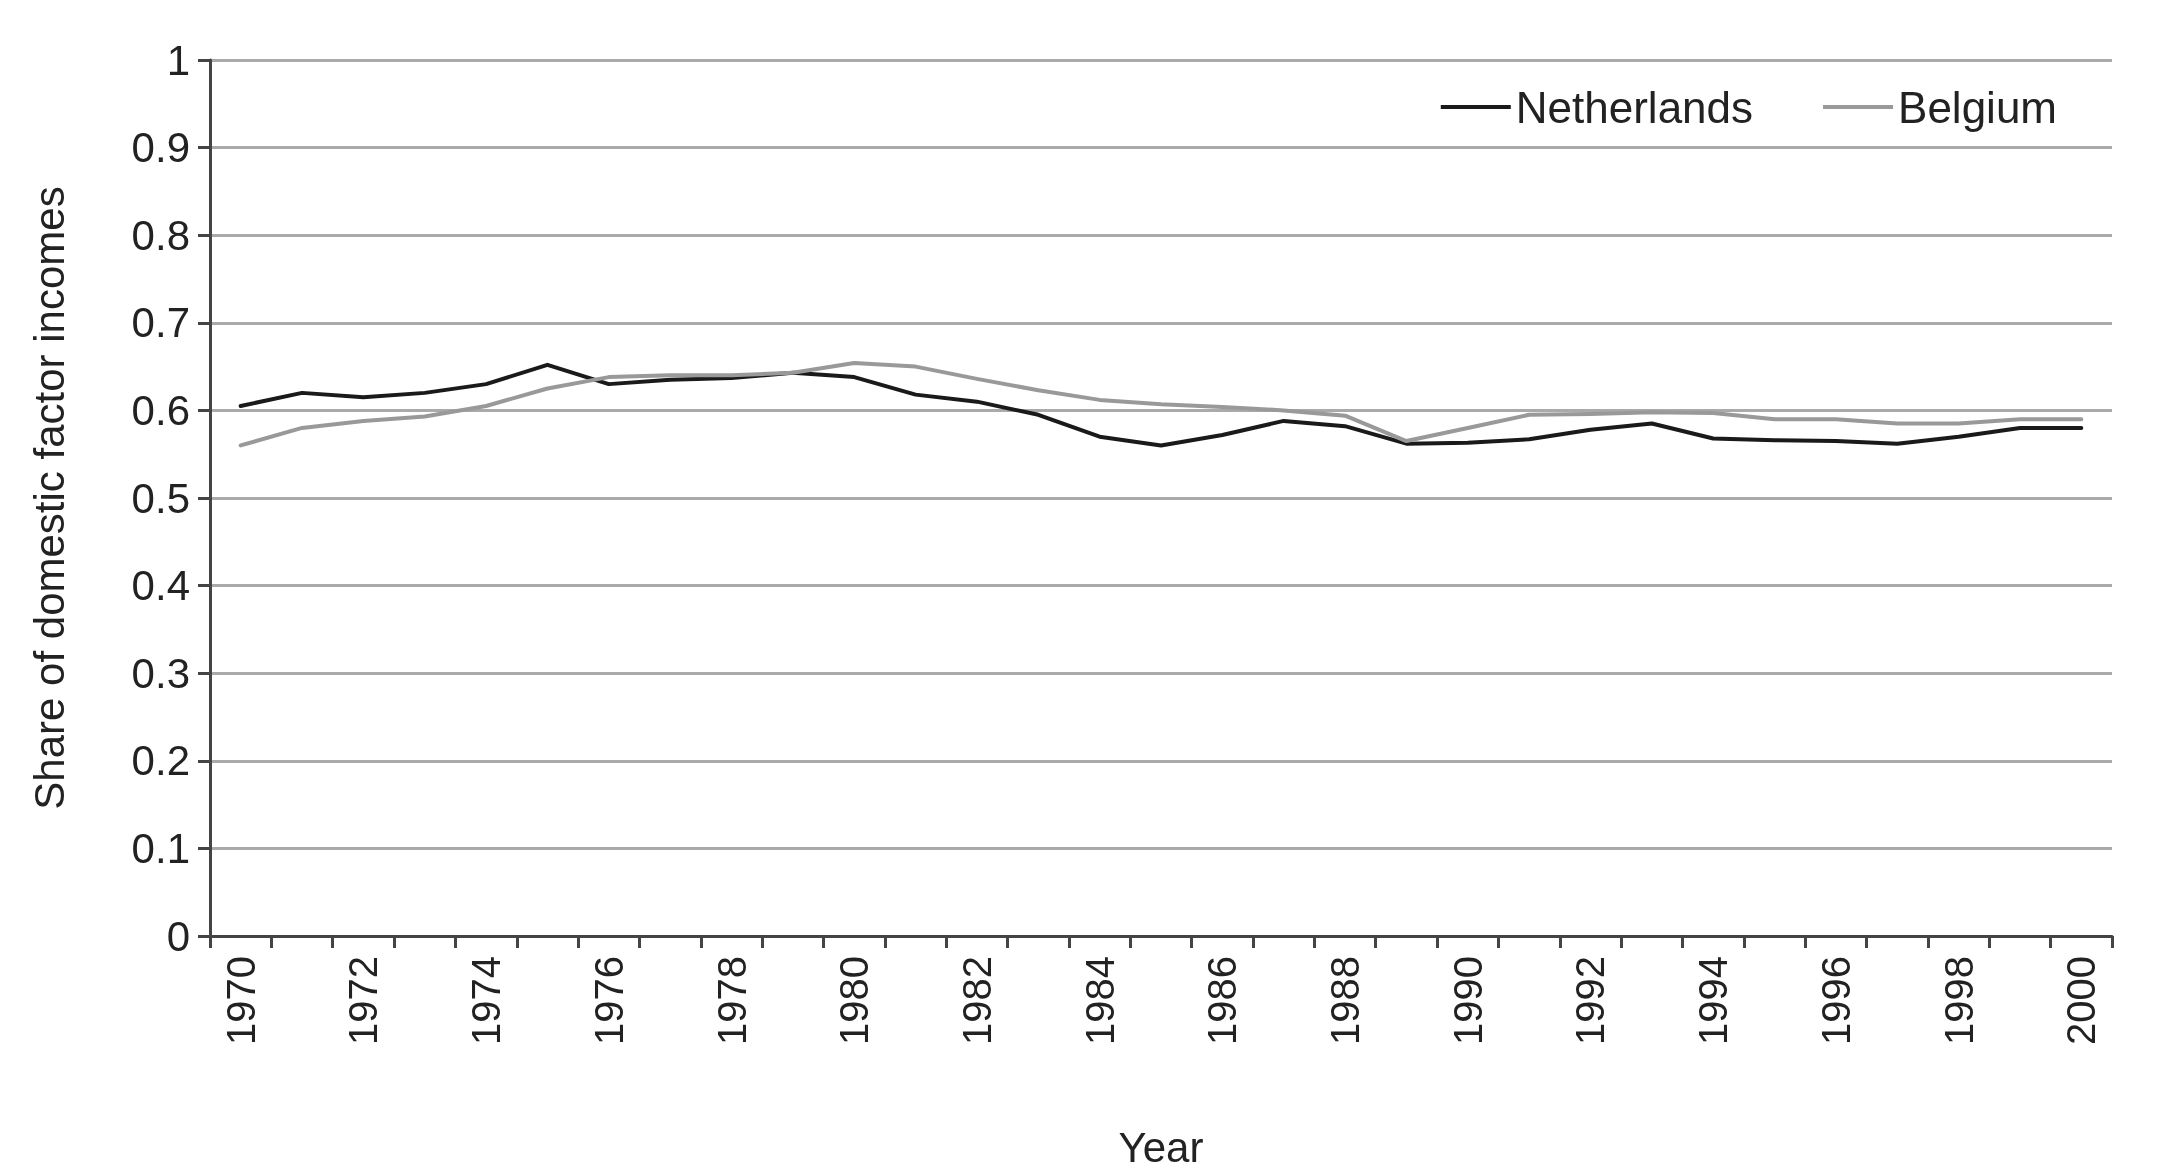 The width and height of the screenshot is (2172, 1176). Describe the element at coordinates (160, 235) in the screenshot. I see `y-tick-label: 0.8` at that location.